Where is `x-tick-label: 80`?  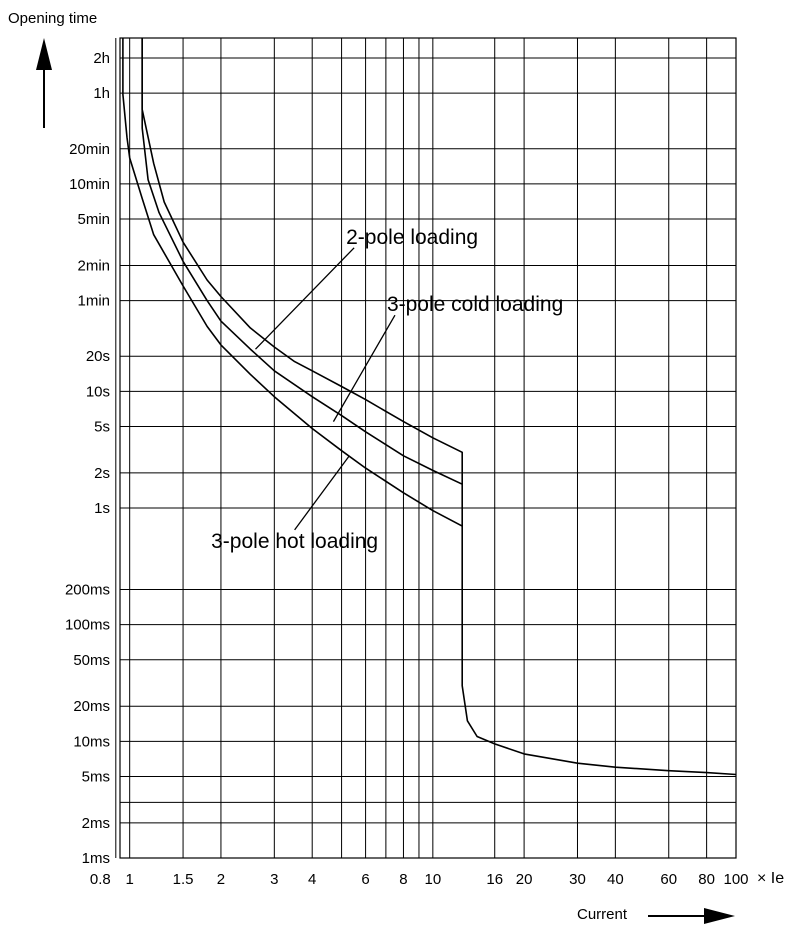
x-tick-label: 80 is located at coordinates (706, 879).